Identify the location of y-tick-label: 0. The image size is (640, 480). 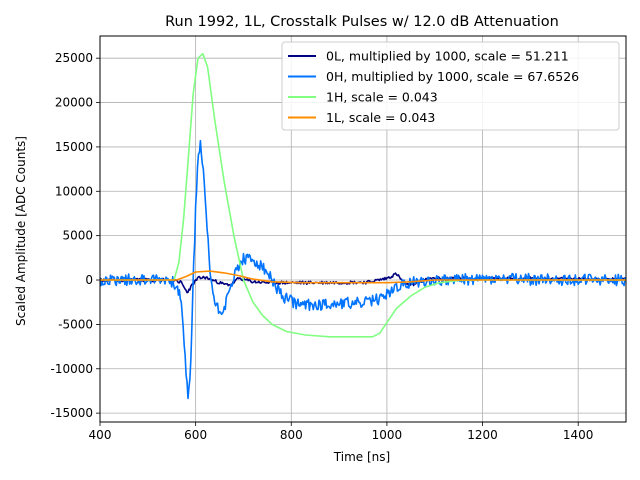
(89, 280).